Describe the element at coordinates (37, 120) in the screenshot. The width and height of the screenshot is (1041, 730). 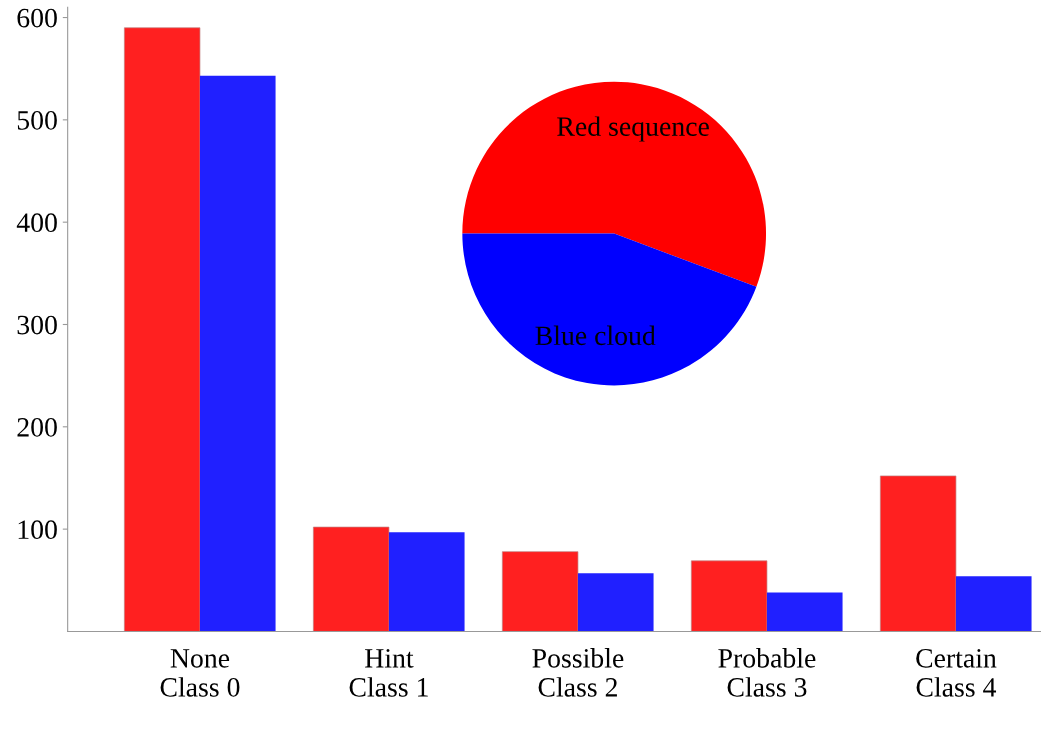
I see `y-tick-label: 500` at that location.